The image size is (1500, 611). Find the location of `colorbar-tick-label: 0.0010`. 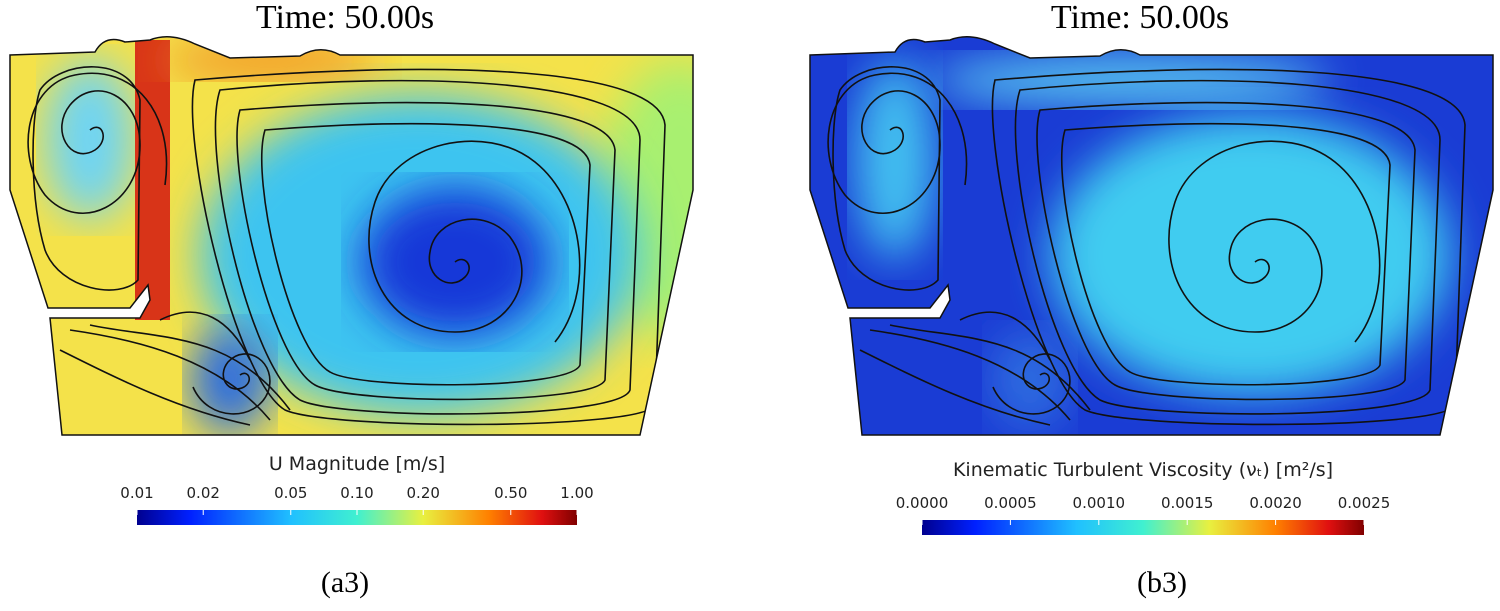

colorbar-tick-label: 0.0010 is located at coordinates (1099, 503).